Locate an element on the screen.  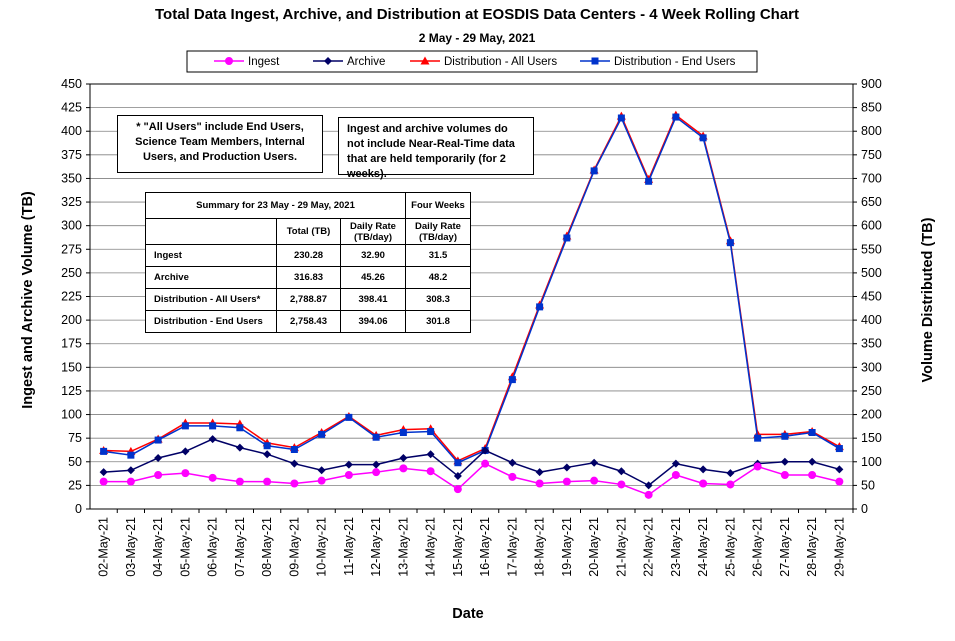
left-tick-label: 150 is located at coordinates (71, 367).